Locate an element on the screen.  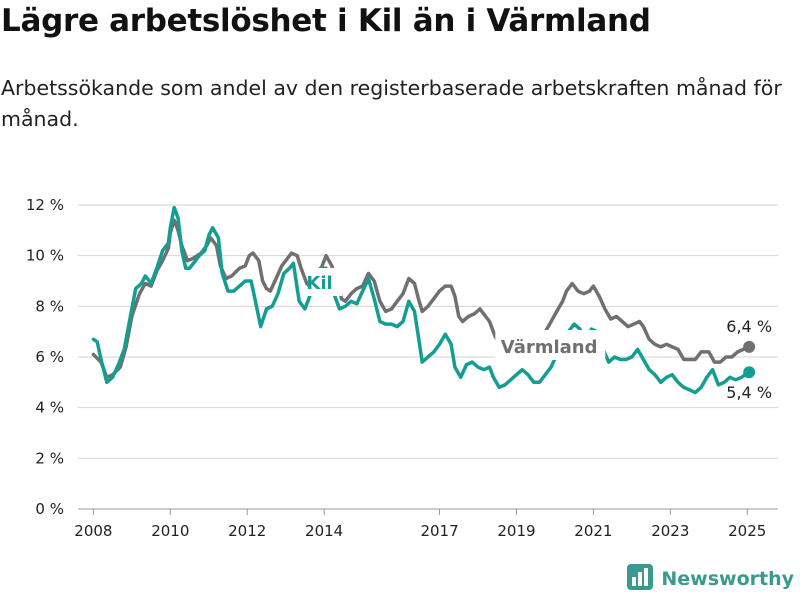
chart-title: Lägre arbetslöshet i Kil än i Värmland is located at coordinates (326, 21).